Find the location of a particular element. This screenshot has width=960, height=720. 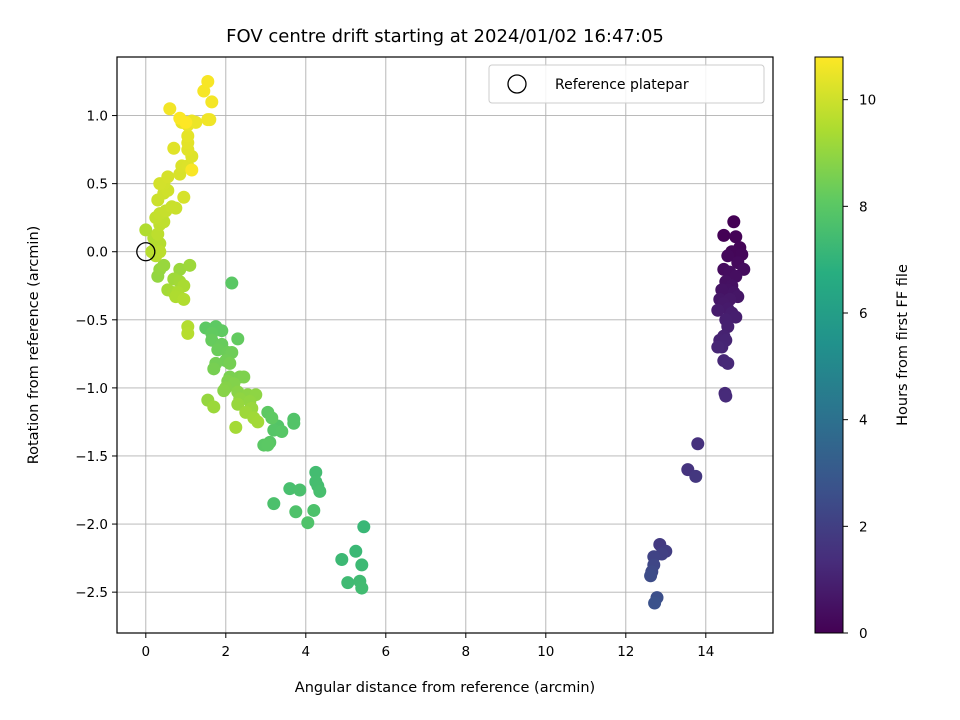

reference-marker-group is located at coordinates (146, 252).